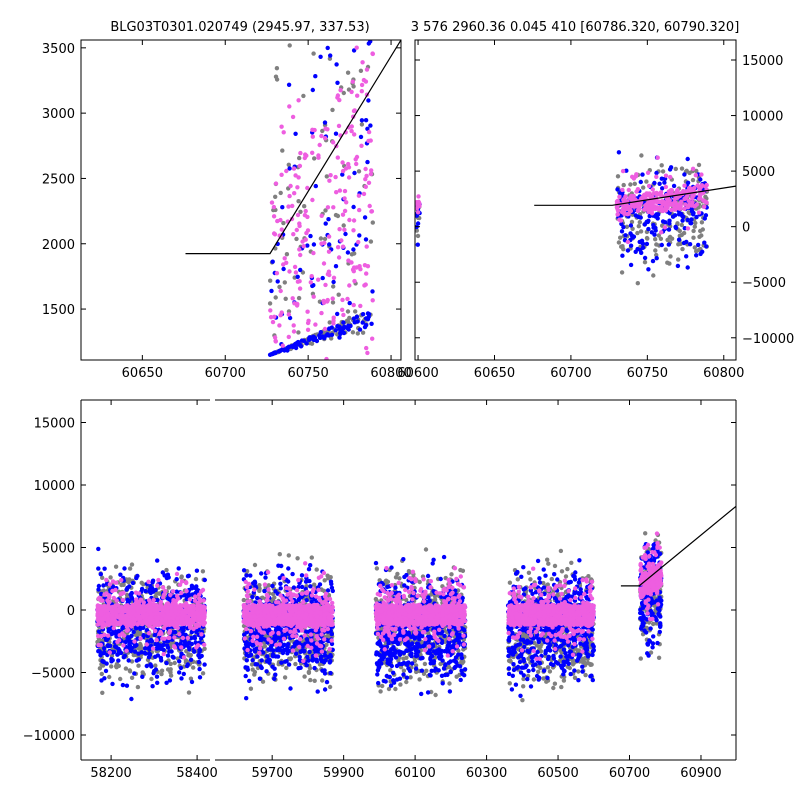  Describe the element at coordinates (647, 373) in the screenshot. I see `top-right-xtick-label: 60750` at that location.